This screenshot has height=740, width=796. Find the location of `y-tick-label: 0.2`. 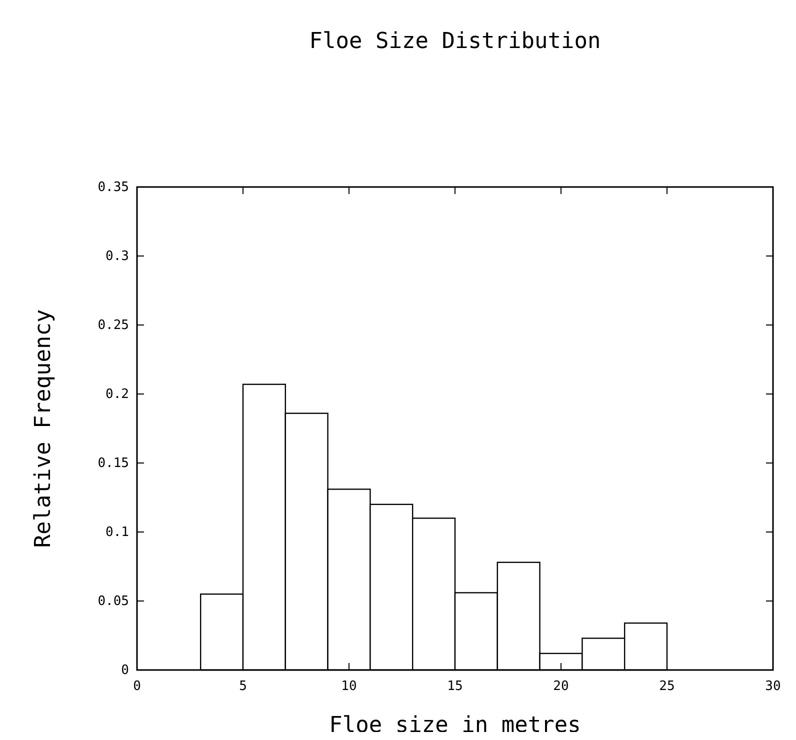

y-tick-label: 0.2 is located at coordinates (117, 394).